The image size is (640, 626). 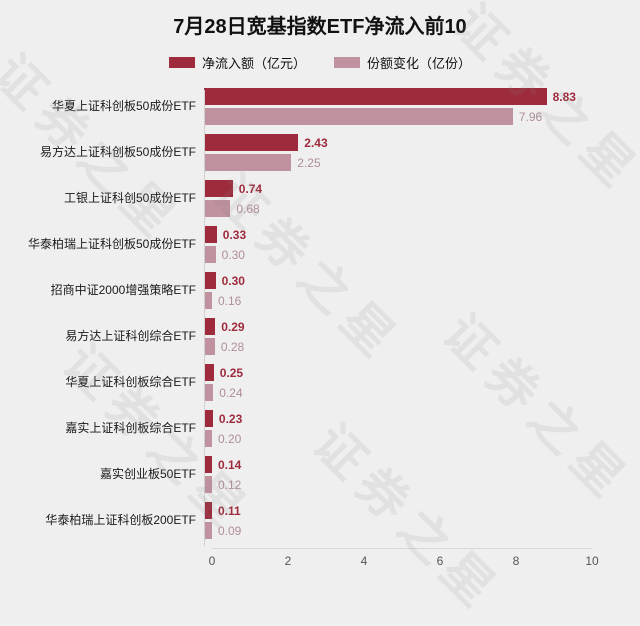 What do you see at coordinates (120, 519) in the screenshot?
I see `category-label: 华泰柏瑞上证科创板200ETF` at bounding box center [120, 519].